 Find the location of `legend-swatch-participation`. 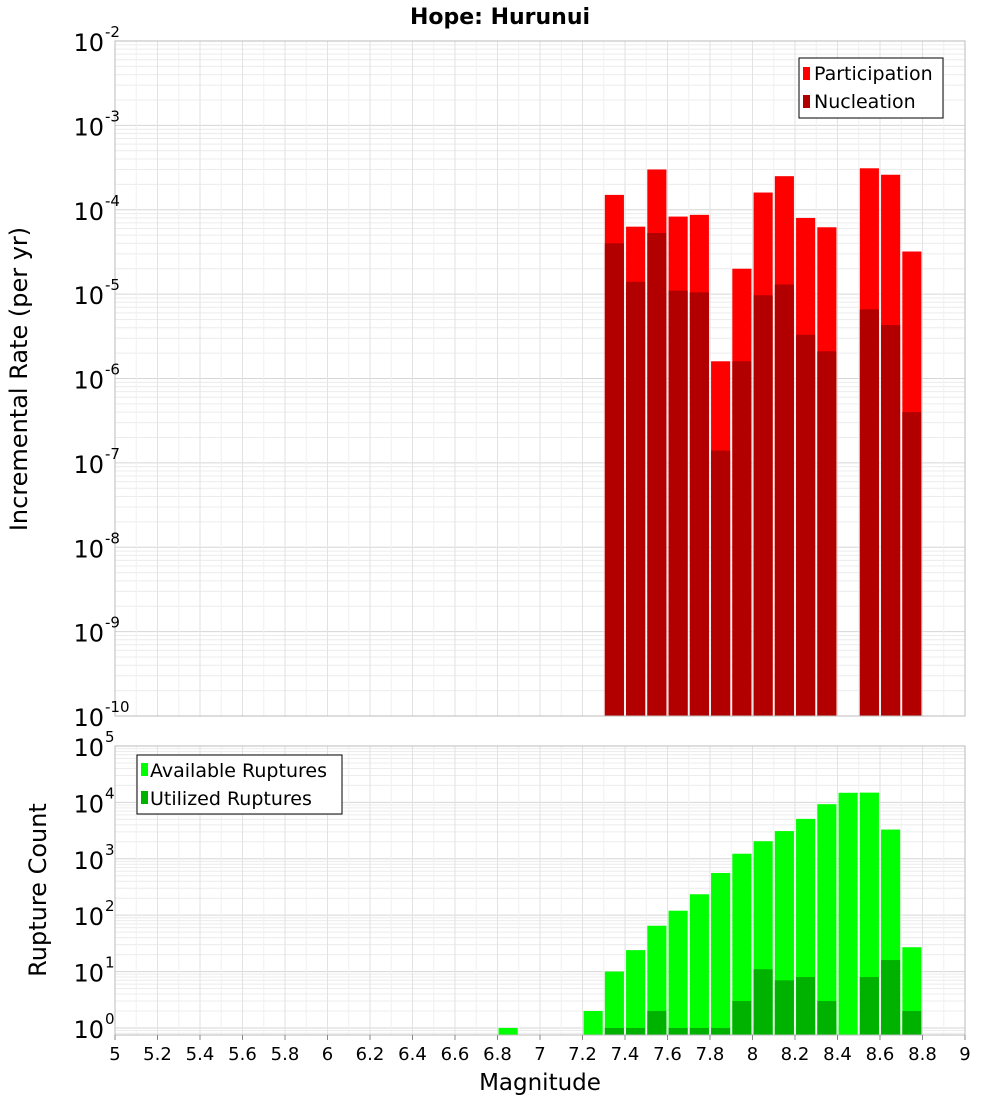

legend-swatch-participation is located at coordinates (806, 73).